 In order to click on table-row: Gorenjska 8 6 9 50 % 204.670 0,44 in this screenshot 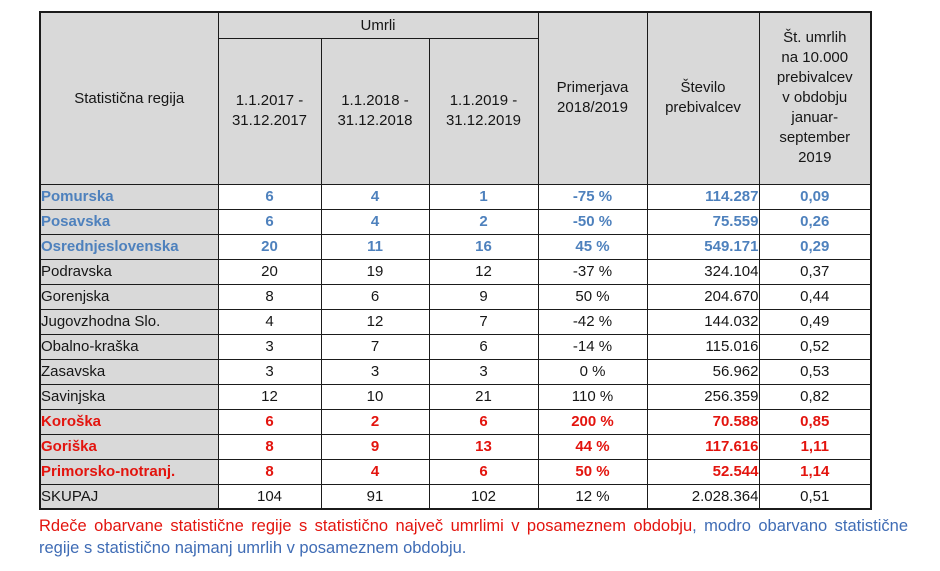, I will do `click(455, 296)`.